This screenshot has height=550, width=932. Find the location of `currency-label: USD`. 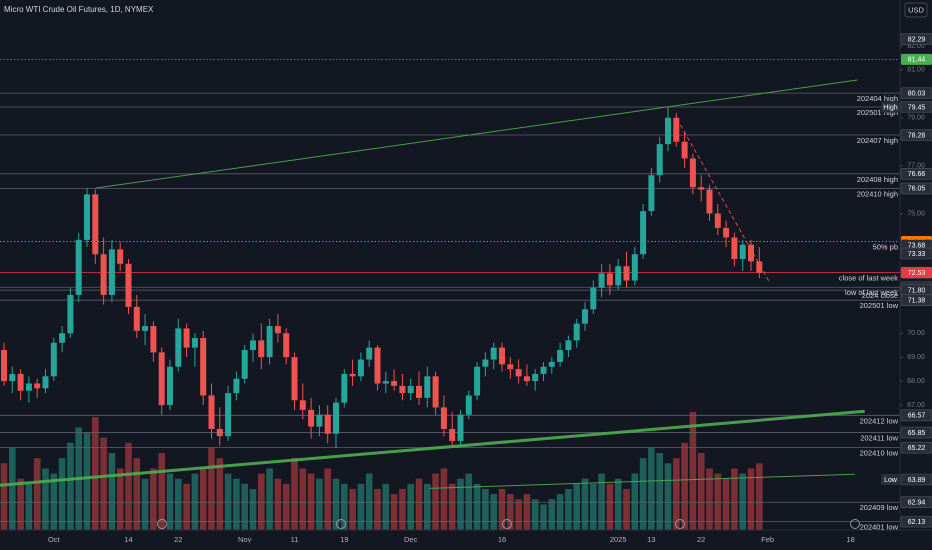

currency-label: USD is located at coordinates (916, 9).